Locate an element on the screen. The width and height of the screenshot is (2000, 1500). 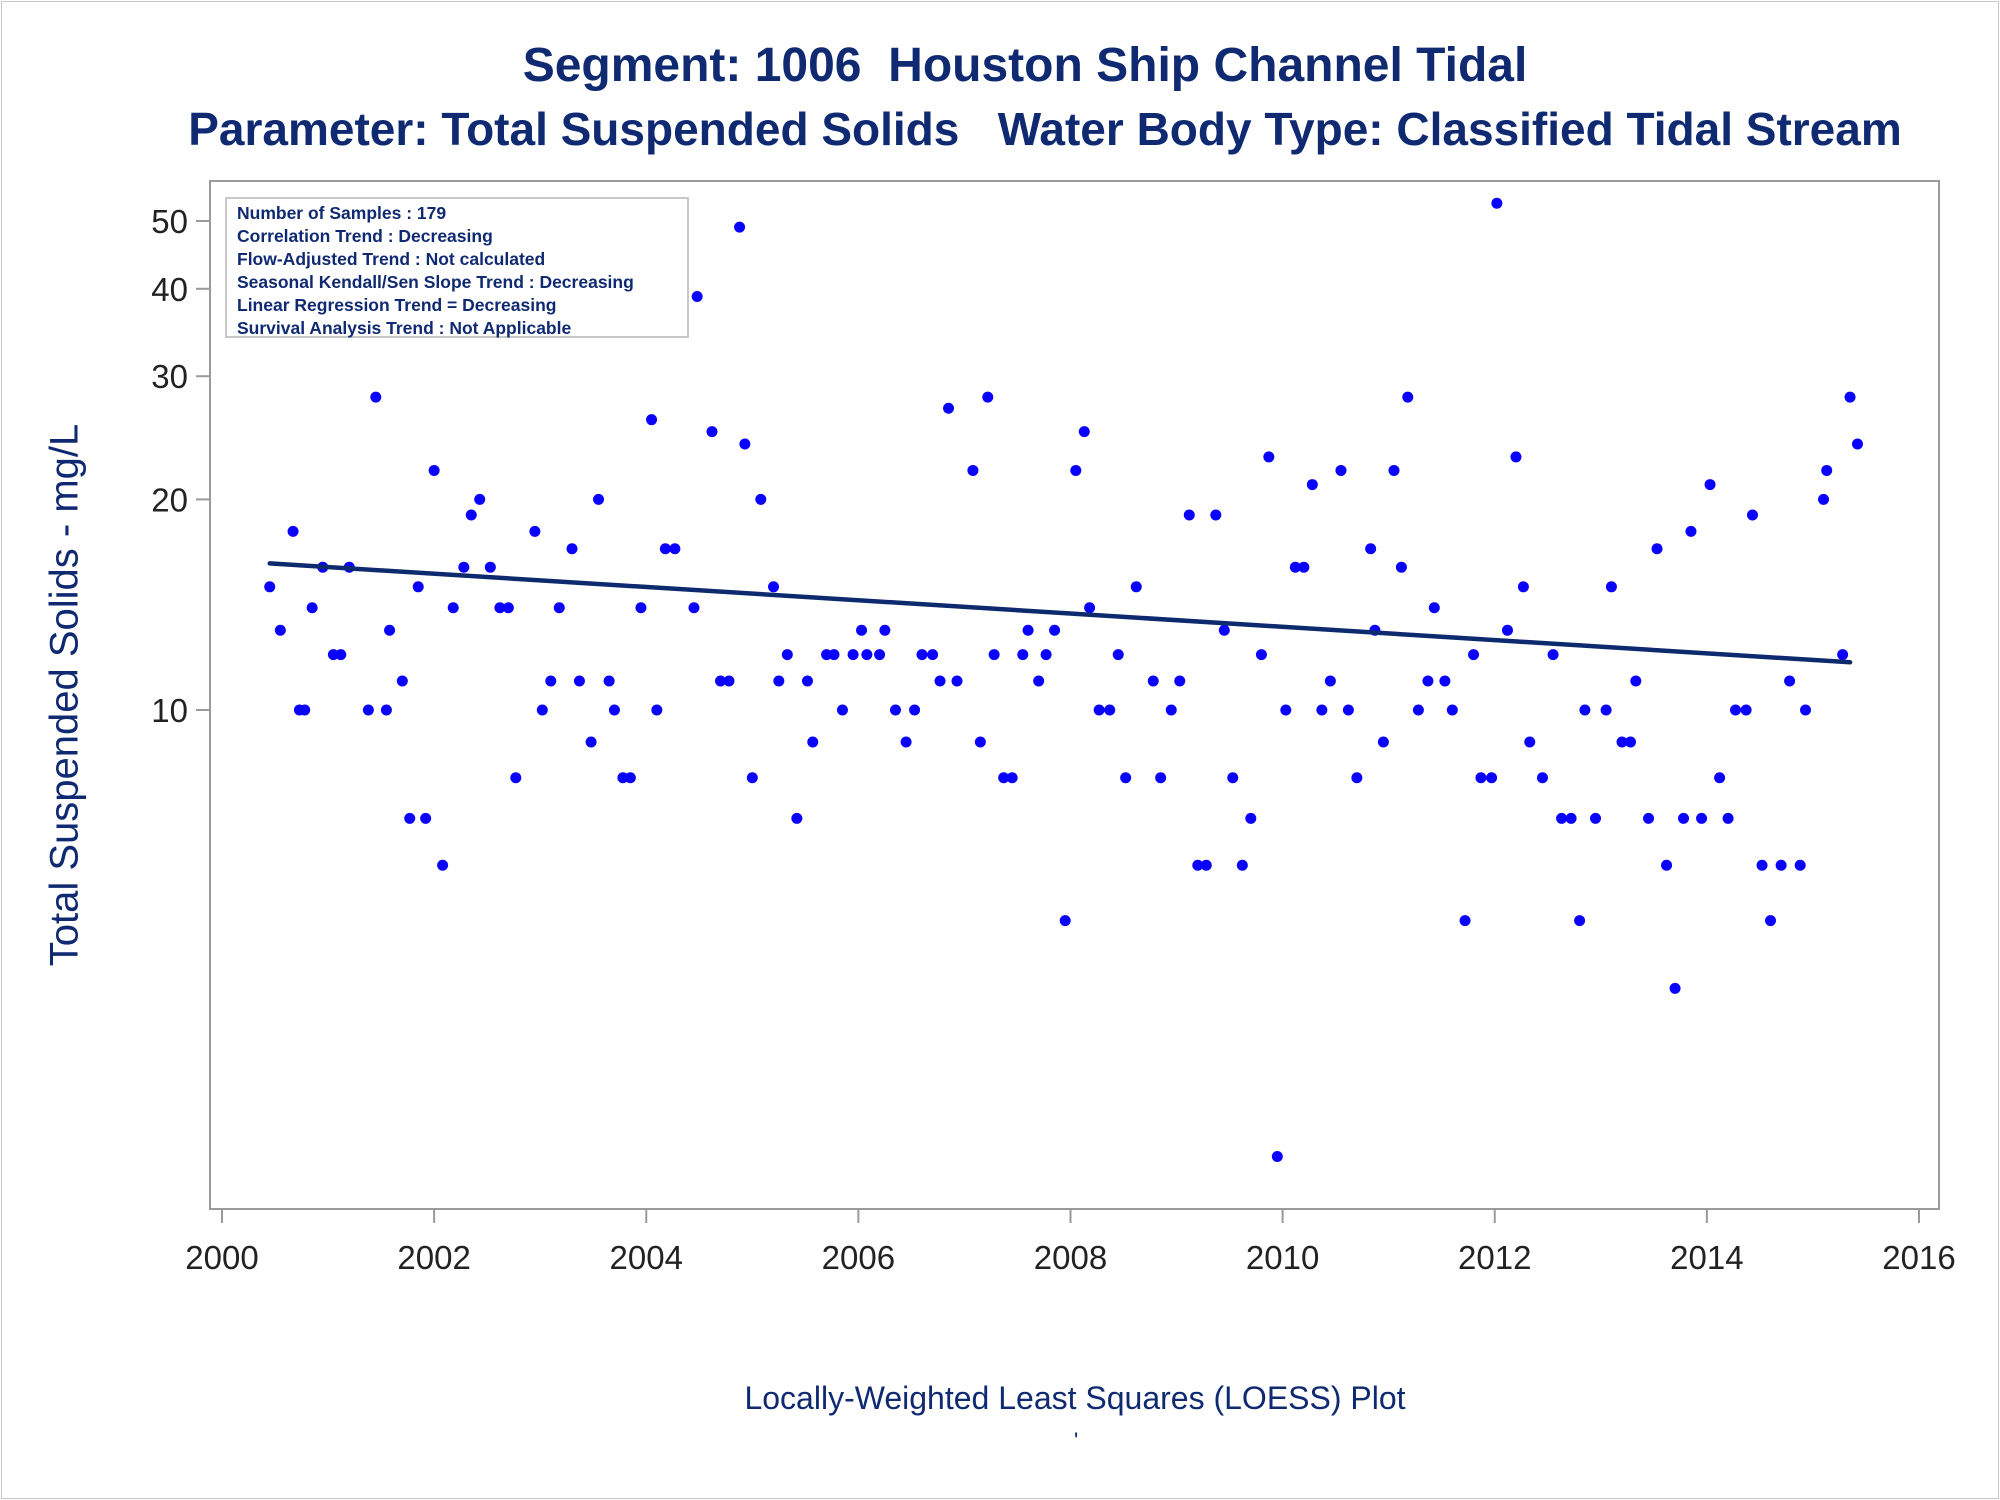
info-line: Number of Samples : 179 is located at coordinates (342, 213).